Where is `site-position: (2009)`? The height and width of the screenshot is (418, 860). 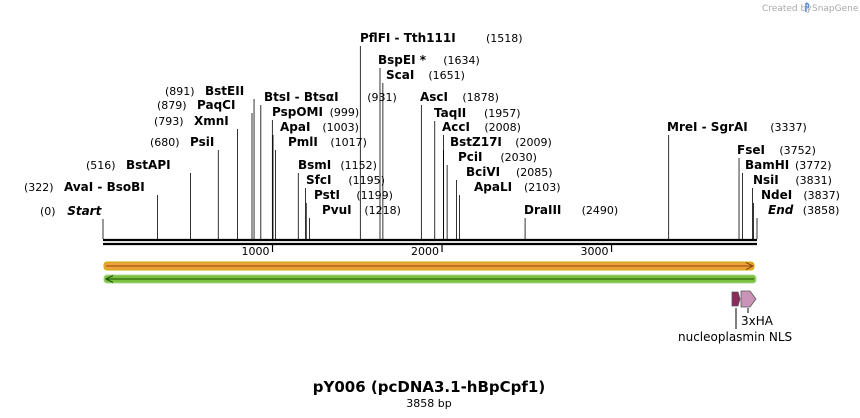 site-position: (2009) is located at coordinates (533, 142).